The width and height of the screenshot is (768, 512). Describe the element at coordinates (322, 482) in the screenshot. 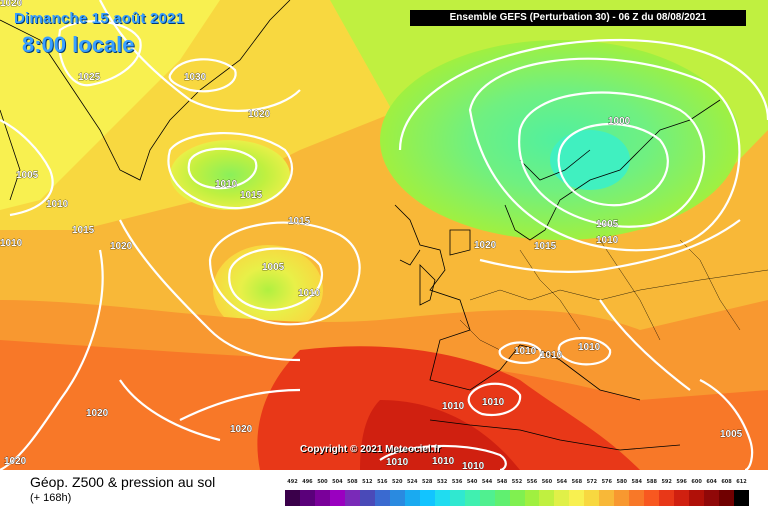

I see `color-scale-label: 500` at that location.